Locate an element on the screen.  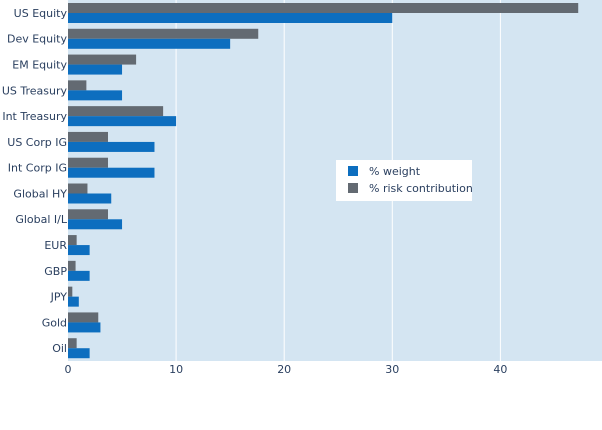
category-label: US Treasury is located at coordinates (35, 90).